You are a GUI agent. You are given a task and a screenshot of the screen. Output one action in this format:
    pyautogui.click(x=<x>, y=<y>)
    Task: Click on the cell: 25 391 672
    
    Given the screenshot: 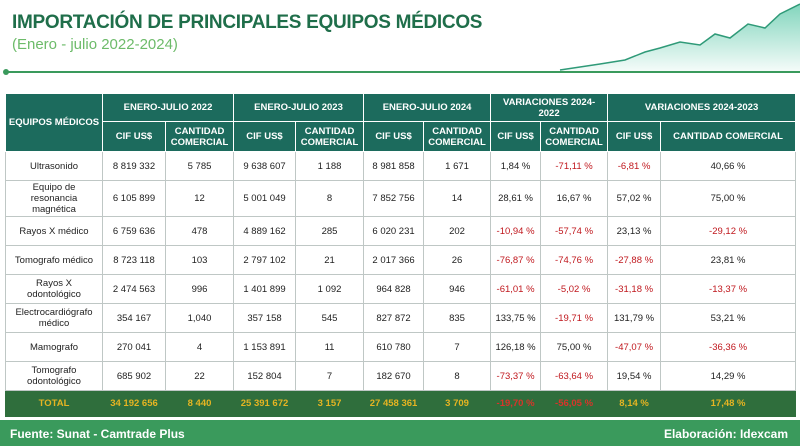 What is the action you would take?
    pyautogui.click(x=265, y=403)
    